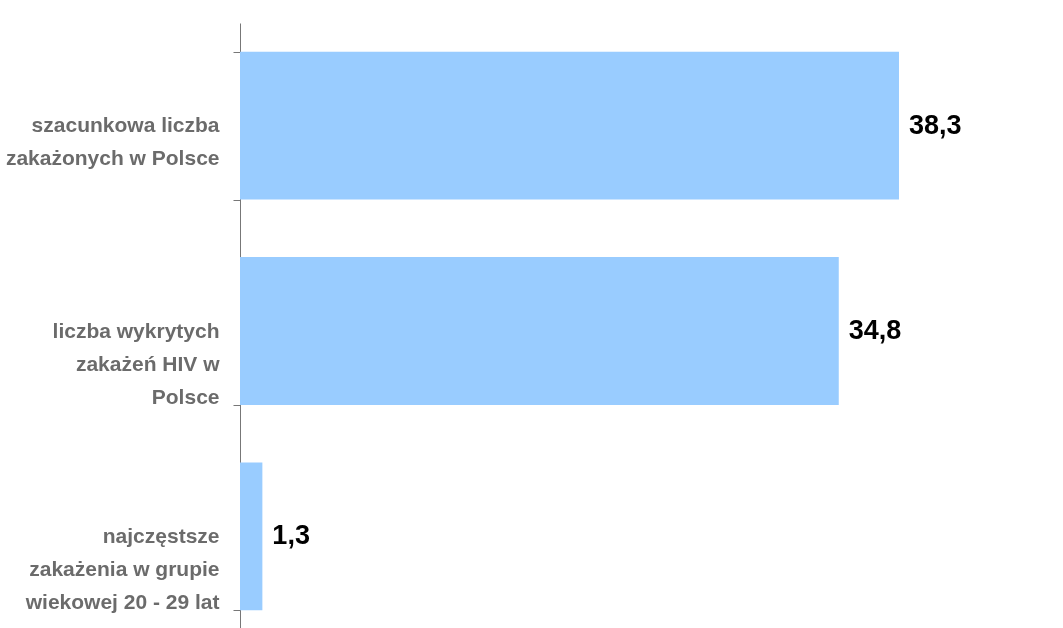  What do you see at coordinates (112, 141) in the screenshot?
I see `y-tick-label: szacunkowa liczba zakażonych w Polsce` at bounding box center [112, 141].